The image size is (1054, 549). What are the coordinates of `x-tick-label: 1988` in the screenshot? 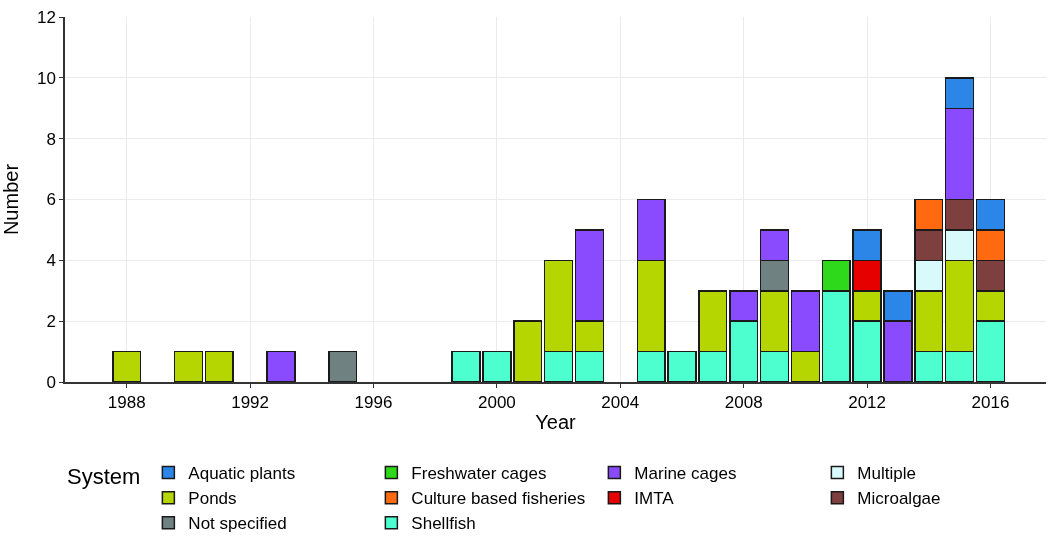 It's located at (126, 403).